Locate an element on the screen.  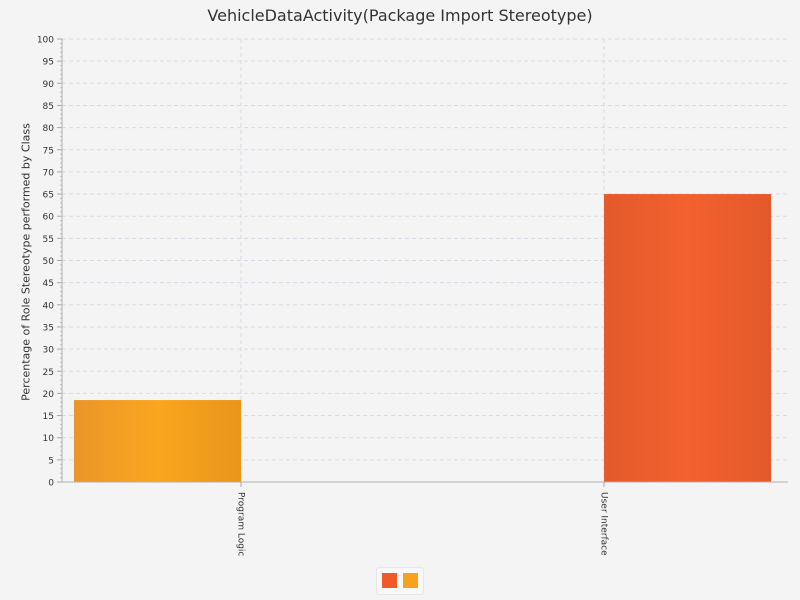
y-tick-label: 80 is located at coordinates (49, 129).